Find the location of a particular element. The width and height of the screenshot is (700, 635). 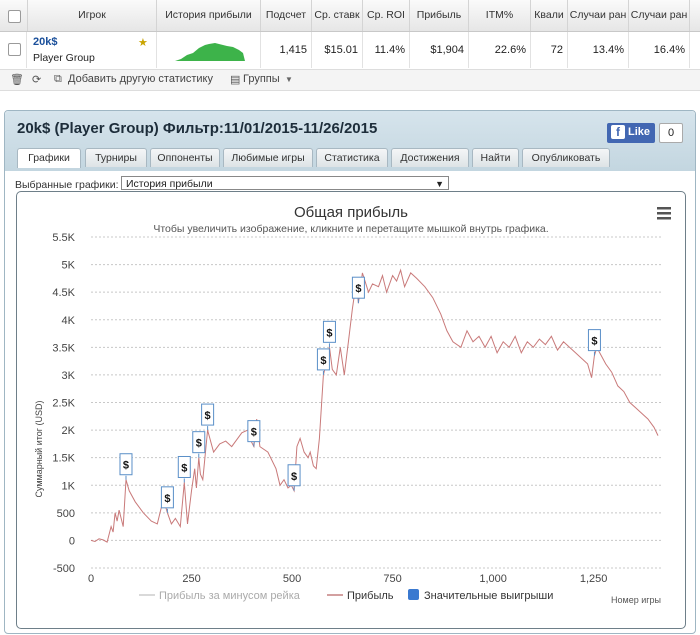

col-quali: Квали is located at coordinates (549, 15).